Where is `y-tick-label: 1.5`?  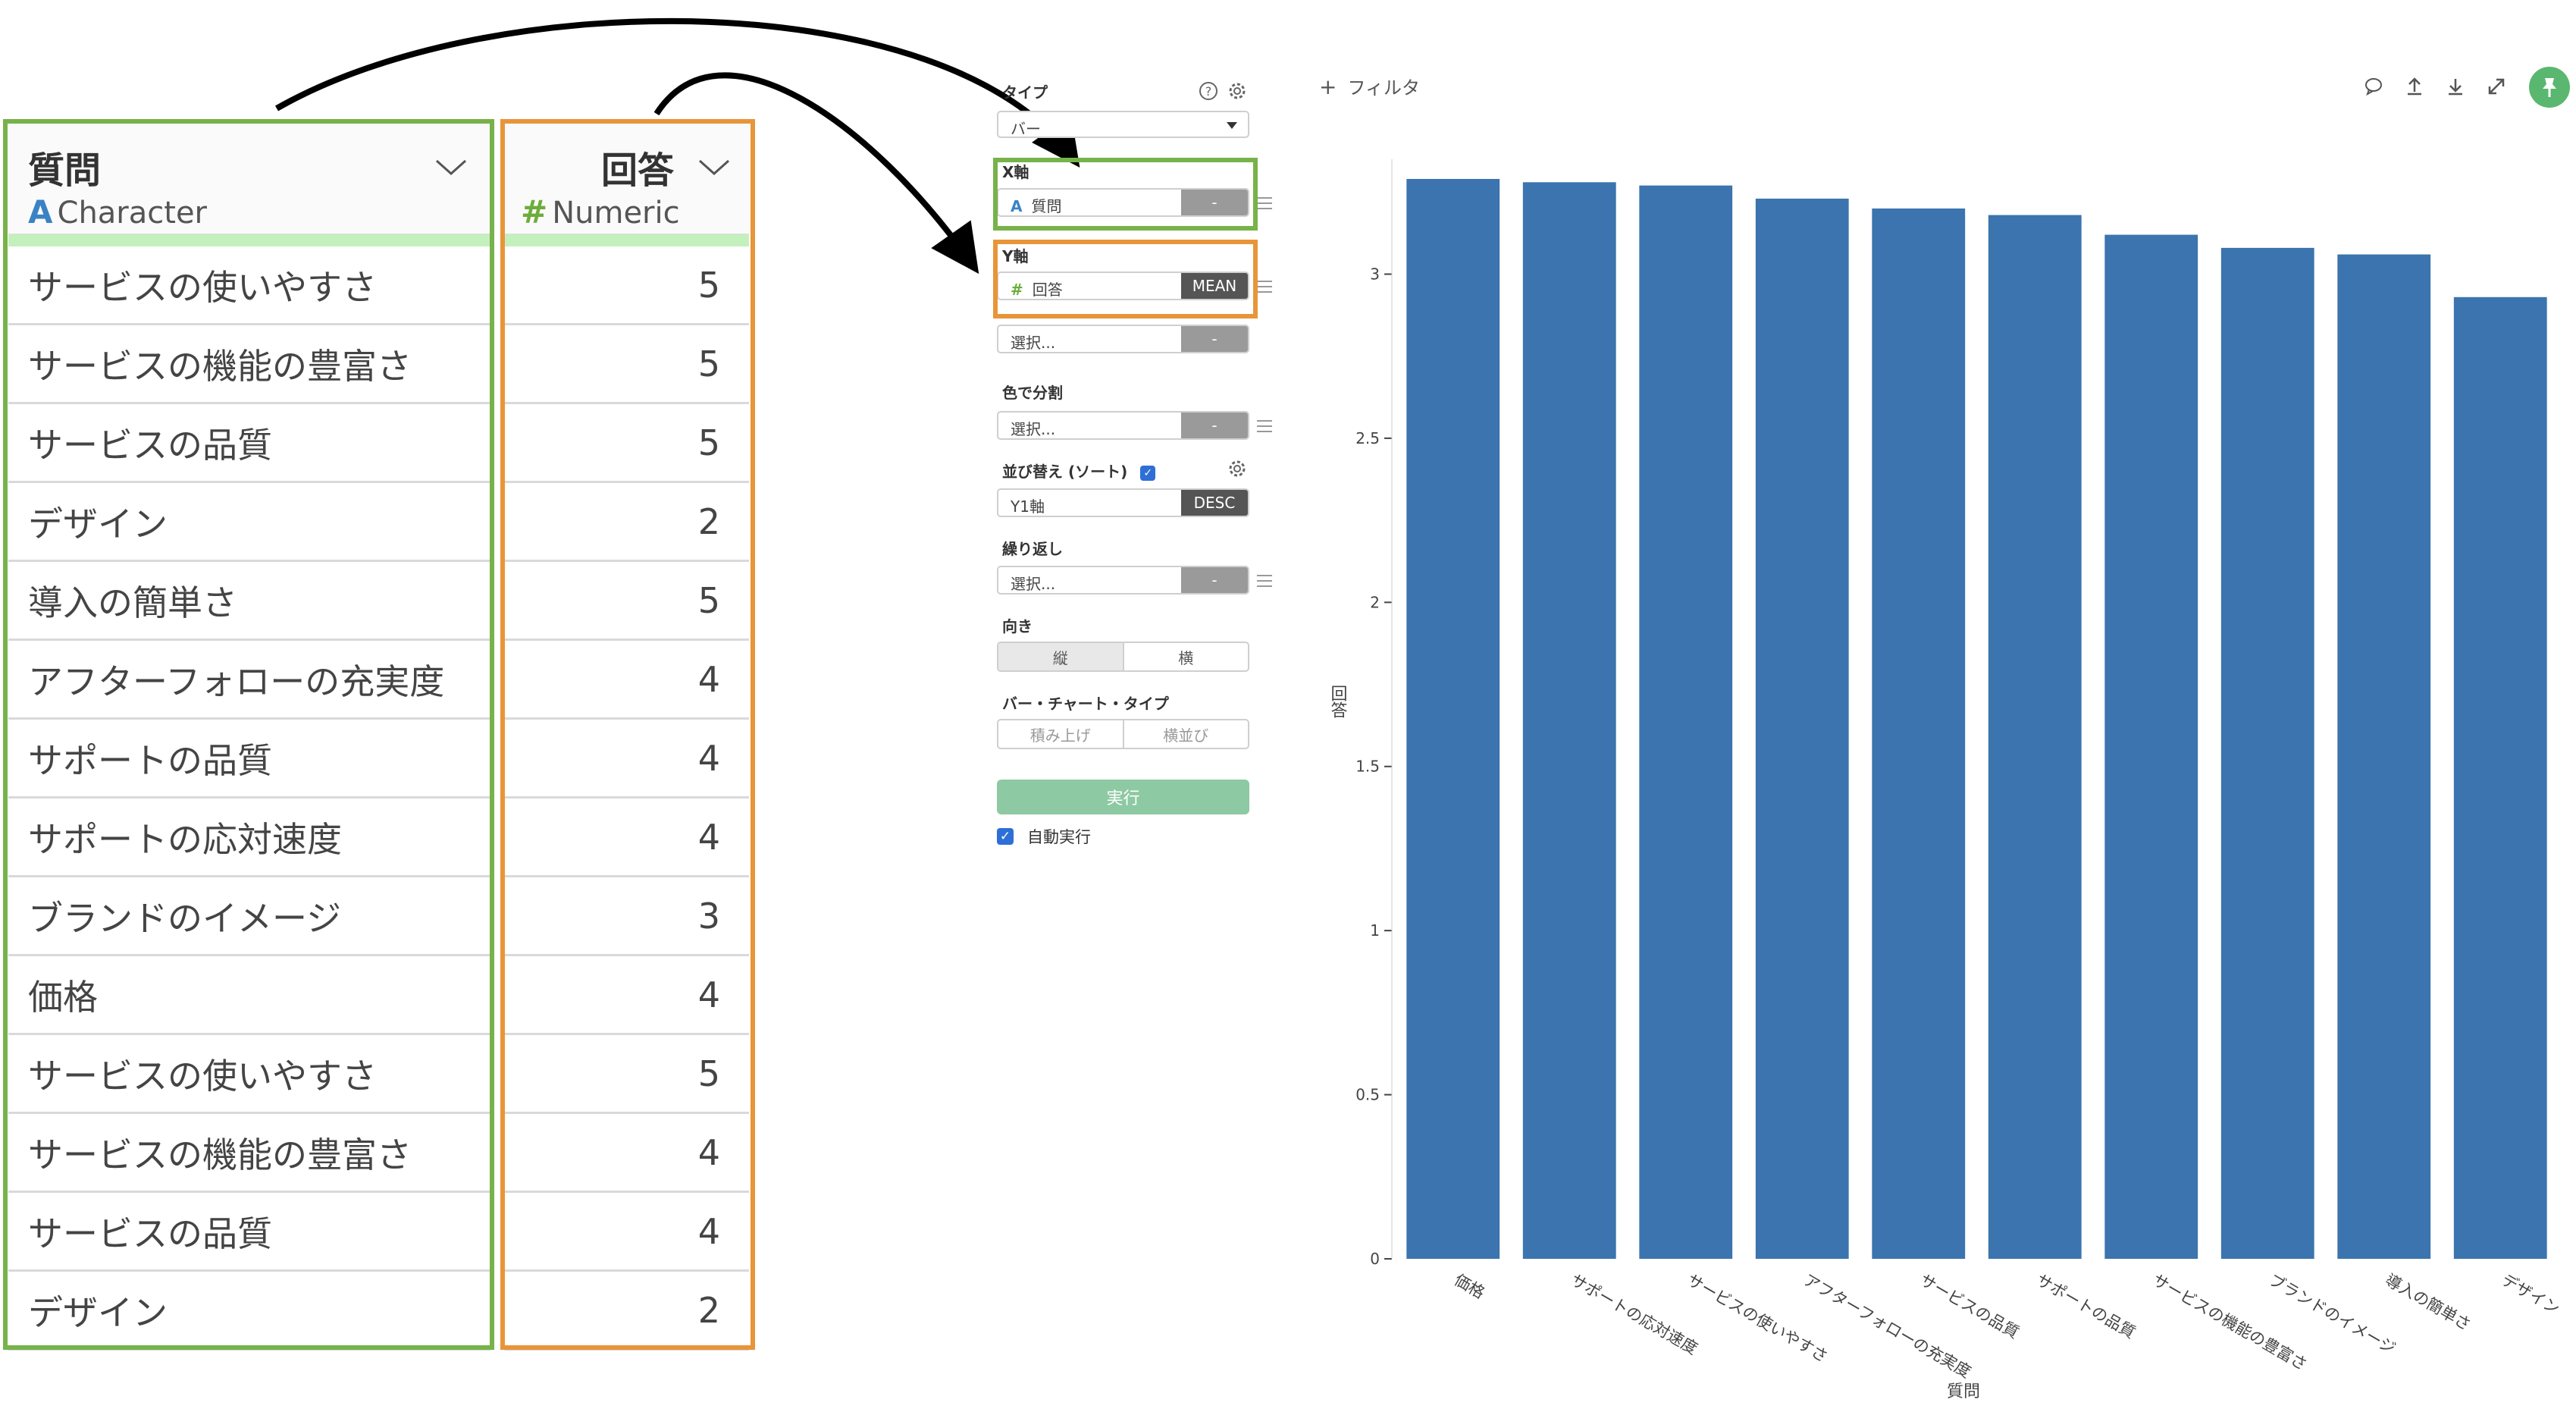
y-tick-label: 1.5 is located at coordinates (1368, 767).